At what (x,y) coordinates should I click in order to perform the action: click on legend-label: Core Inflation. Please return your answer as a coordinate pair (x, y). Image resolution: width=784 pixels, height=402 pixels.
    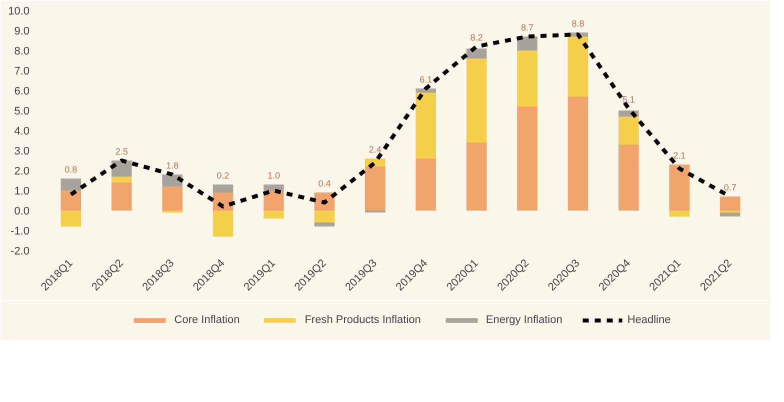
    Looking at the image, I should click on (207, 320).